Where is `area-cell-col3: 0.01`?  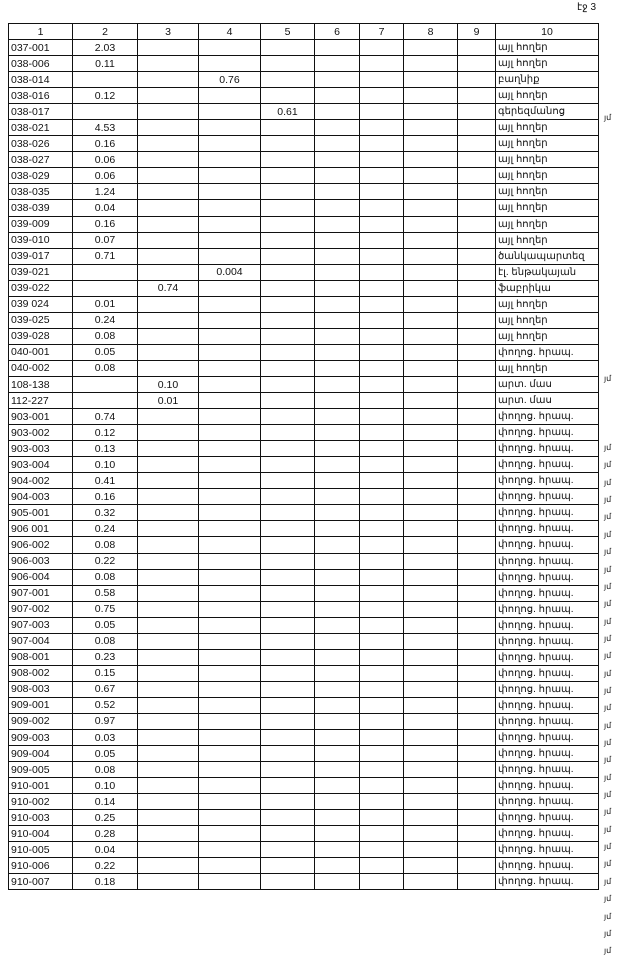
area-cell-col3: 0.01 is located at coordinates (168, 401).